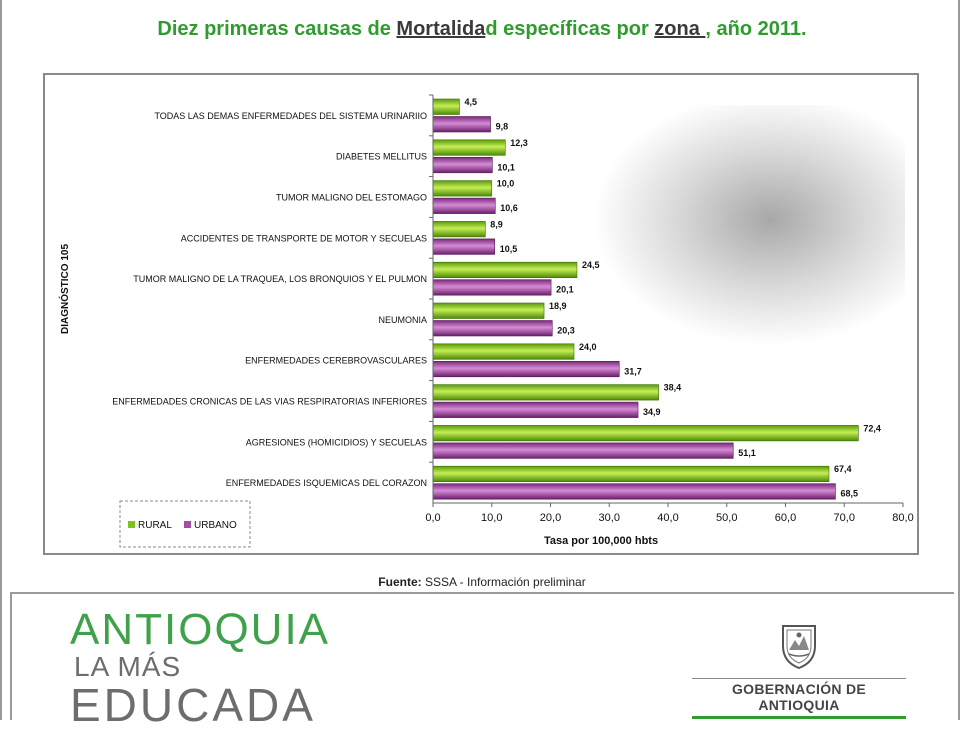 This screenshot has width=960, height=731. I want to click on data-label-urbano: 31,7, so click(633, 371).